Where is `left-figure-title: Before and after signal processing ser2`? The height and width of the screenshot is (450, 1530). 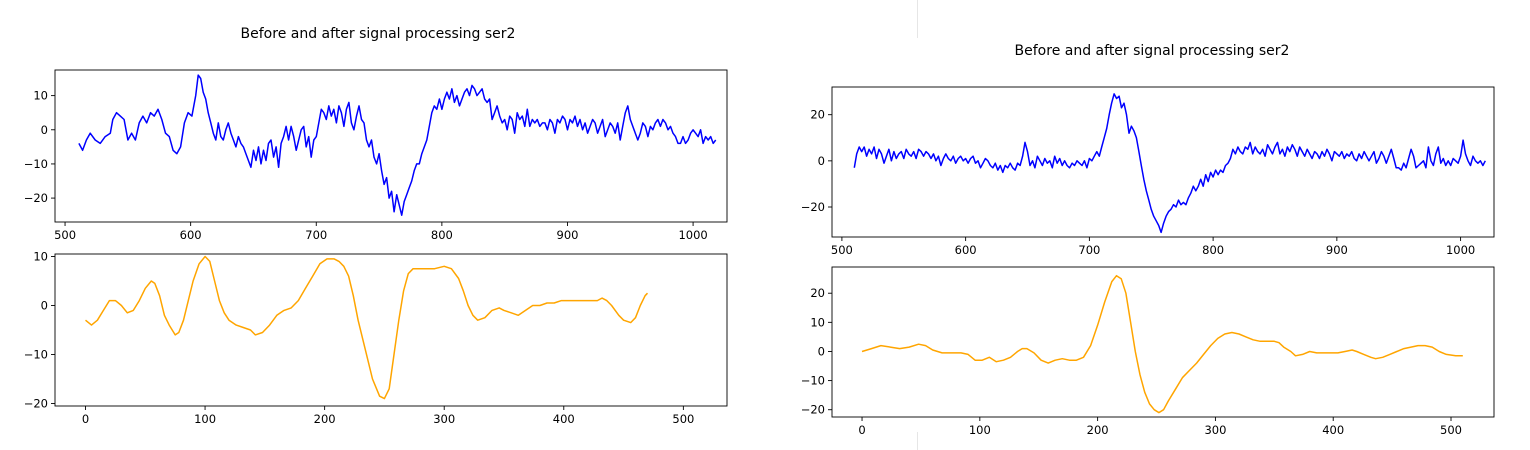 left-figure-title: Before and after signal processing ser2 is located at coordinates (378, 34).